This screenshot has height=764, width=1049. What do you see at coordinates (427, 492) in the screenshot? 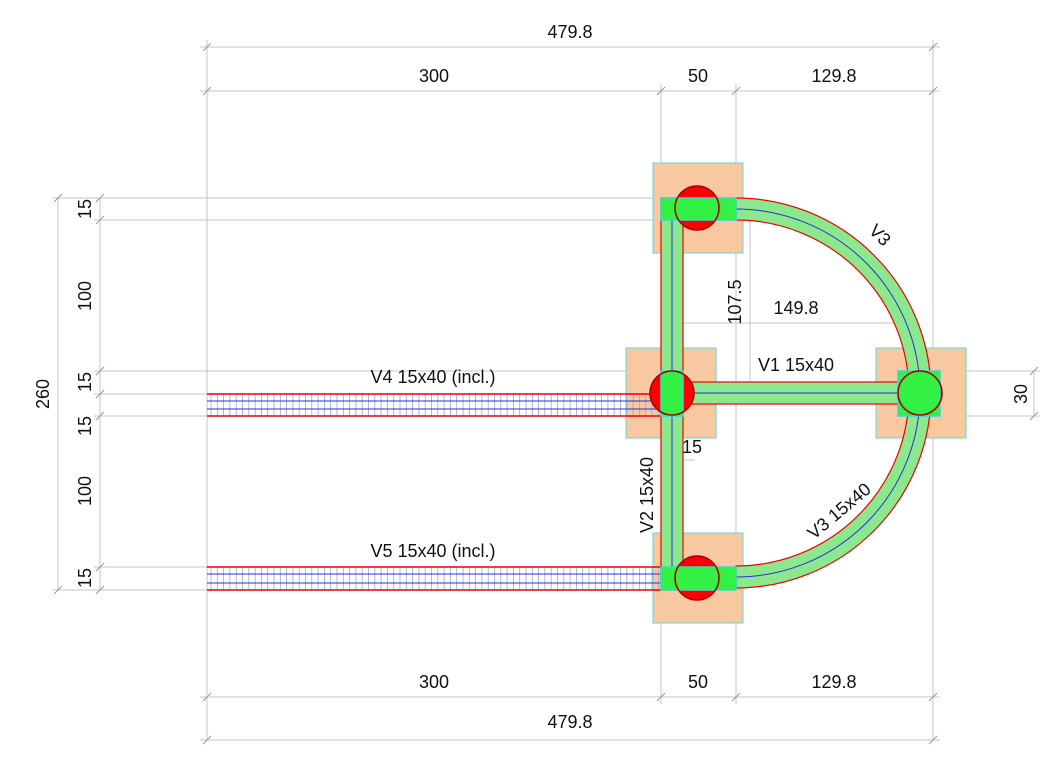
I see `inclined-beams` at bounding box center [427, 492].